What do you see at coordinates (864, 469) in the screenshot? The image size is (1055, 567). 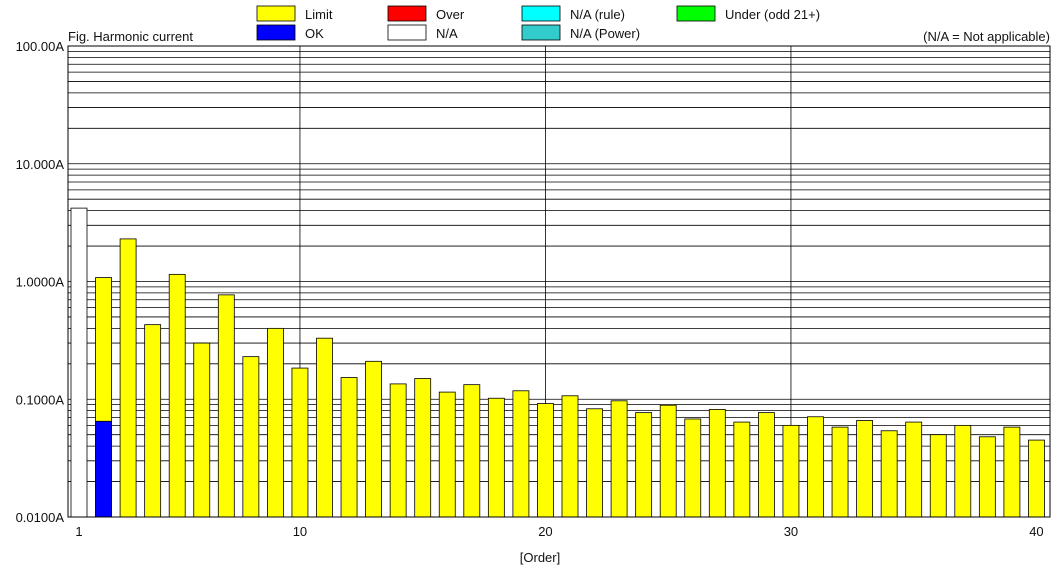 I see `bar-order-33-limit` at bounding box center [864, 469].